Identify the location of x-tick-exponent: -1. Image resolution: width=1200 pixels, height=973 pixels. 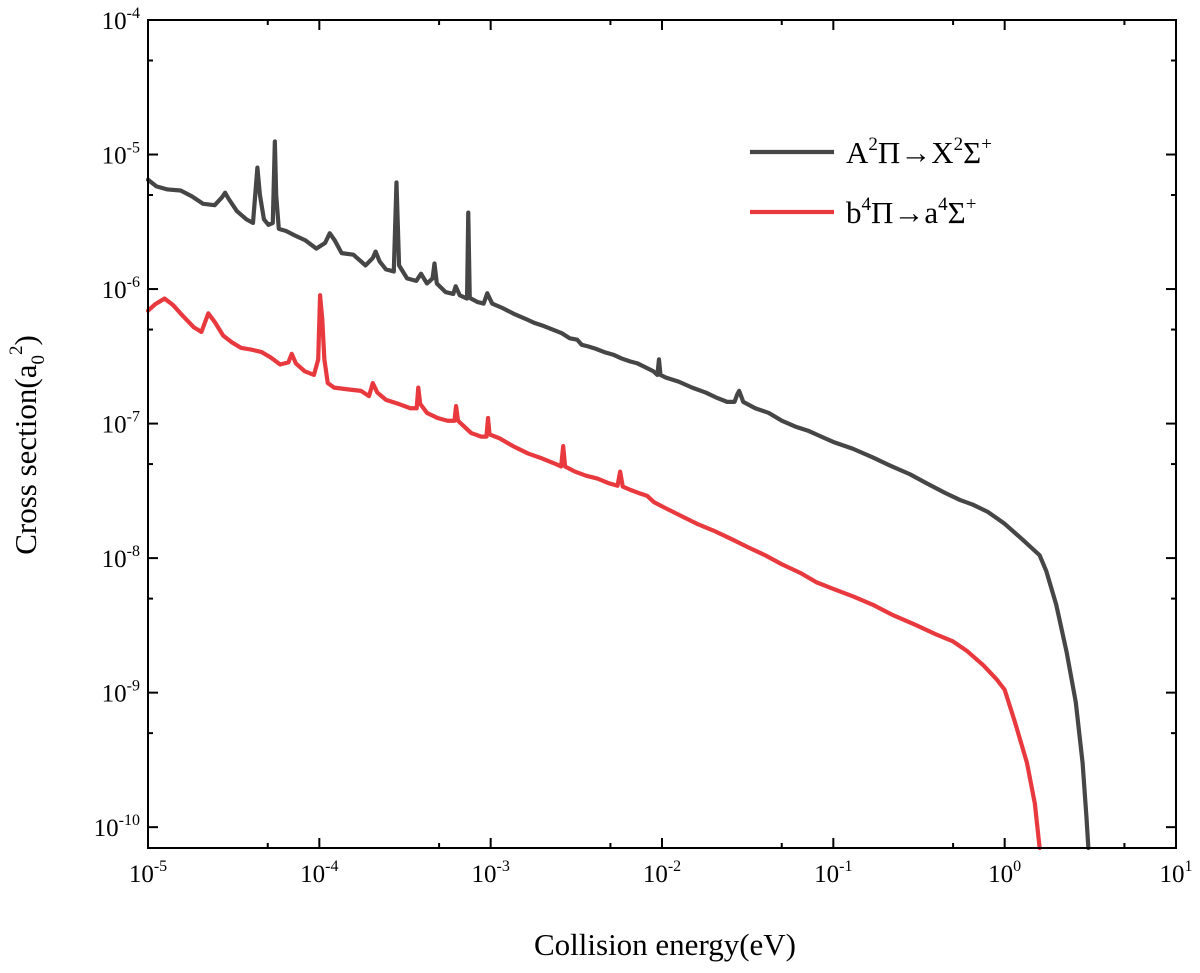
(845, 866).